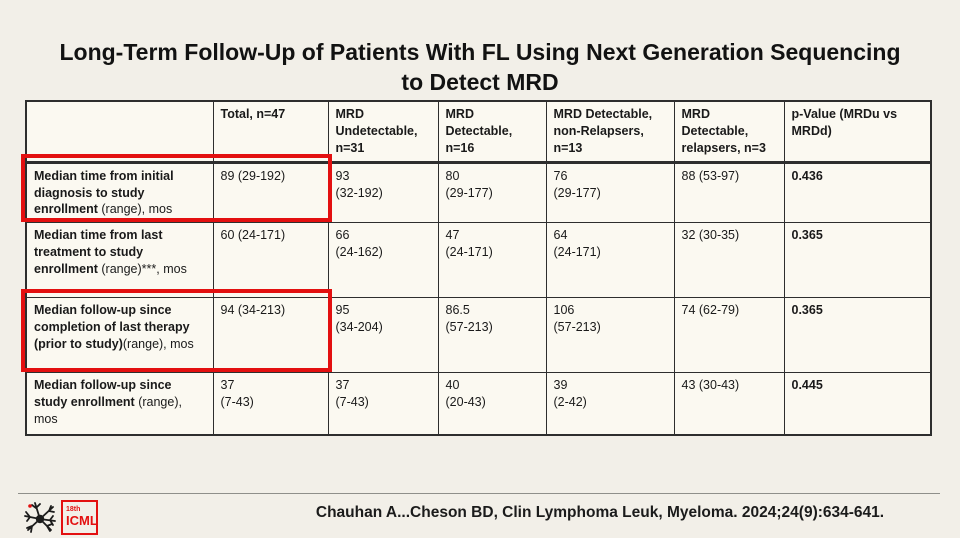  I want to click on icml-badge: 18th ICML, so click(79, 517).